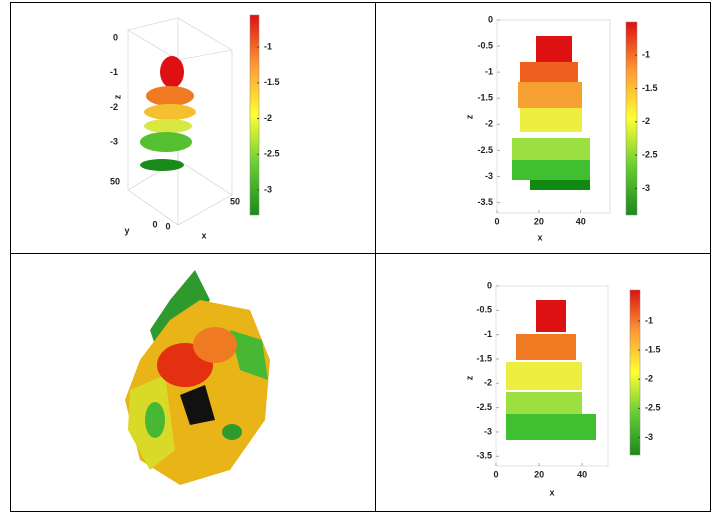 Image resolution: width=718 pixels, height=513 pixels. I want to click on z-tick-label: -1, so click(114, 72).